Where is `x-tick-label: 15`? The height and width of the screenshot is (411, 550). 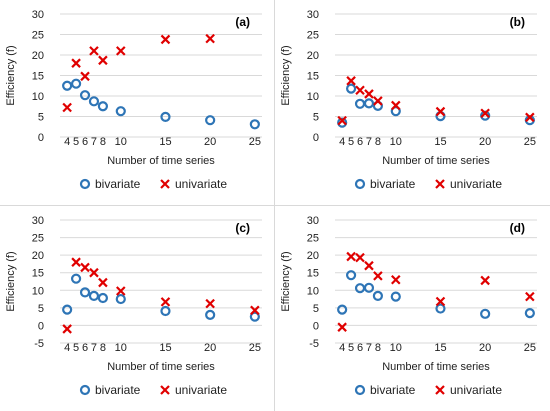 x-tick-label: 15 is located at coordinates (165, 142).